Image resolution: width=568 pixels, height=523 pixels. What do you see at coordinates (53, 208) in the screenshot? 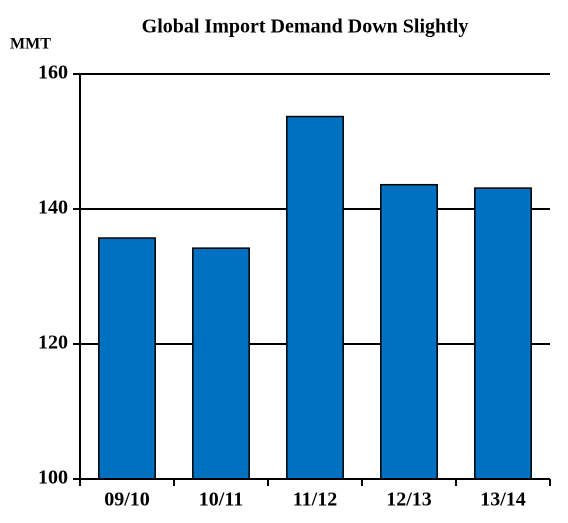
I see `y-tick-label: 140` at bounding box center [53, 208].